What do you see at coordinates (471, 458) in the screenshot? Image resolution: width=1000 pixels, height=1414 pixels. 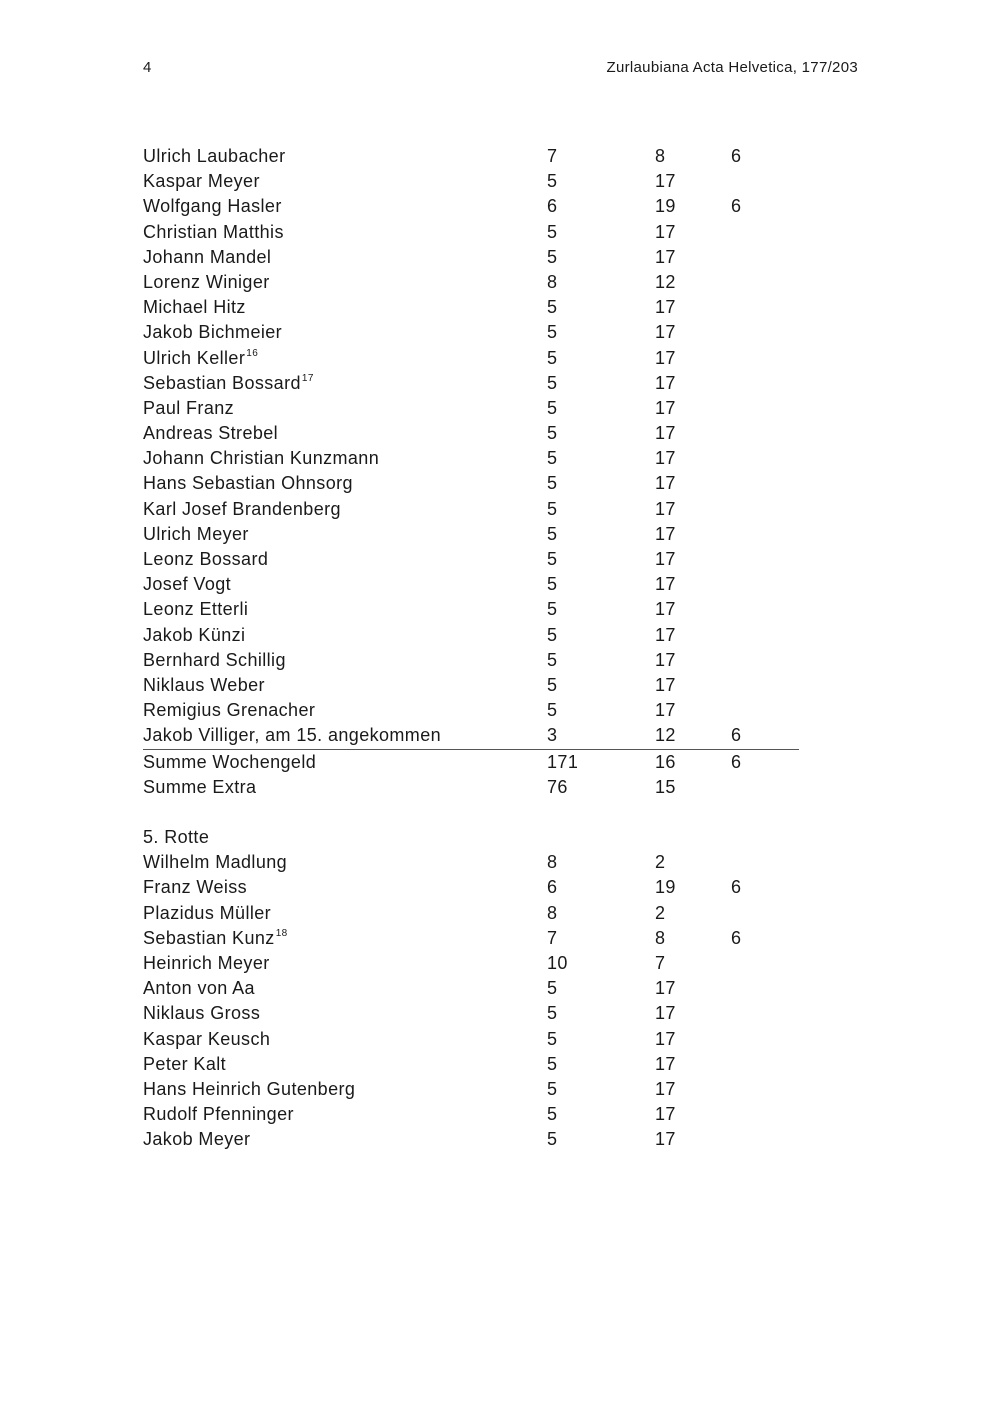 I see `table-row: Johann Christian Kunzmann 5 17` at bounding box center [471, 458].